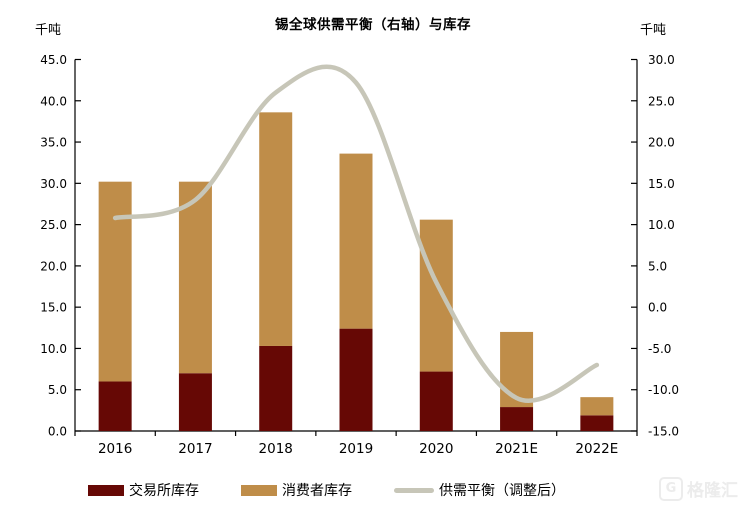  I want to click on x-axis-category-label: 2016, so click(115, 449).